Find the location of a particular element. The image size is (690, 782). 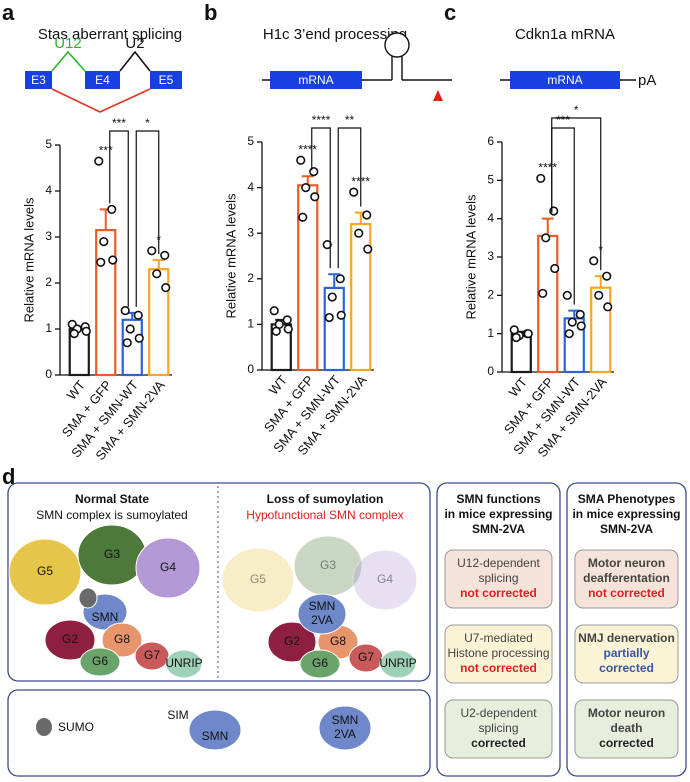

y-tick-label: 6 is located at coordinates (490, 141).